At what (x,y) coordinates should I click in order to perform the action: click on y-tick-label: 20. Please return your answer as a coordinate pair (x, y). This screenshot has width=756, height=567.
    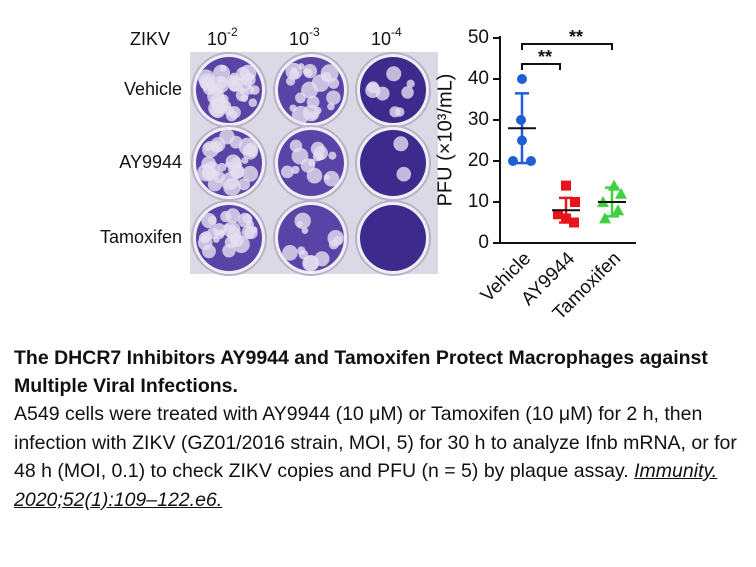
    Looking at the image, I should click on (478, 160).